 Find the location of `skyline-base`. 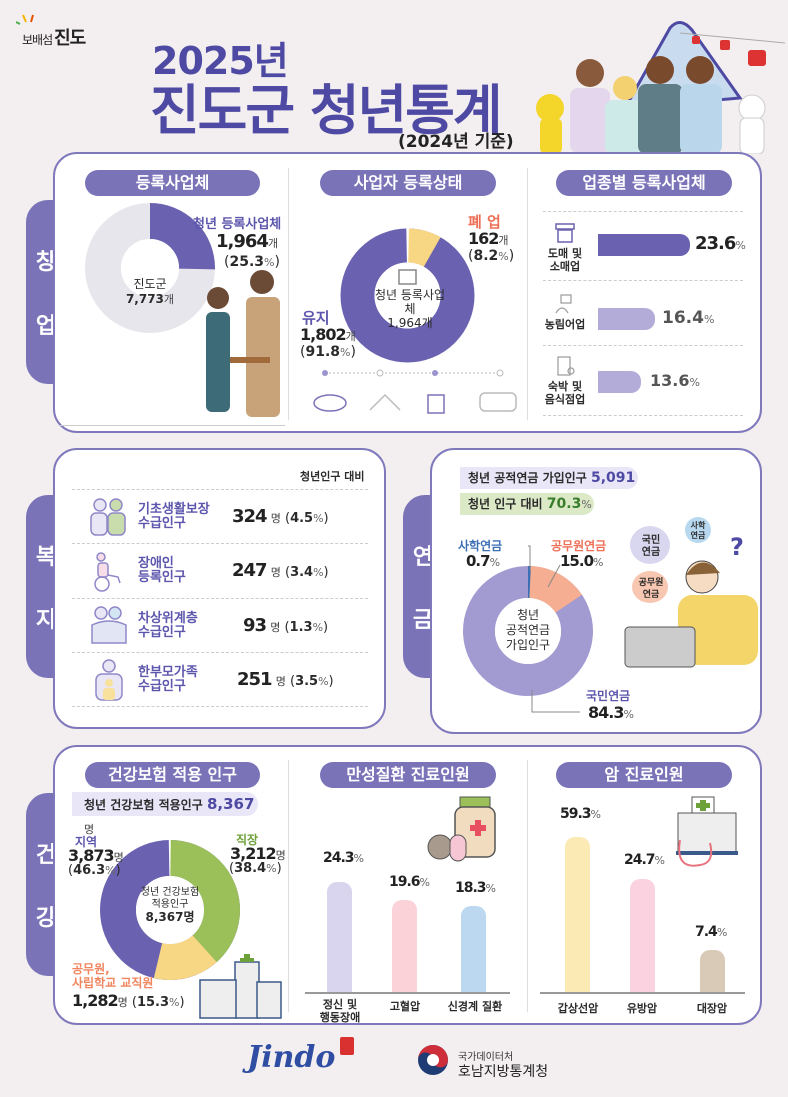

skyline-base is located at coordinates (172, 425).